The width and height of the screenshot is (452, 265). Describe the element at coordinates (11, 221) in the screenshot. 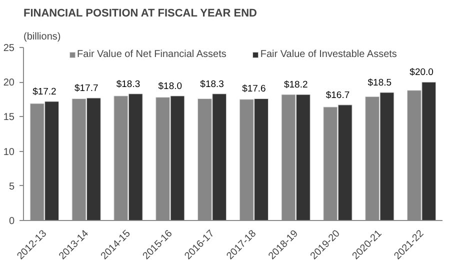

I see `y-tick-label: 0` at that location.